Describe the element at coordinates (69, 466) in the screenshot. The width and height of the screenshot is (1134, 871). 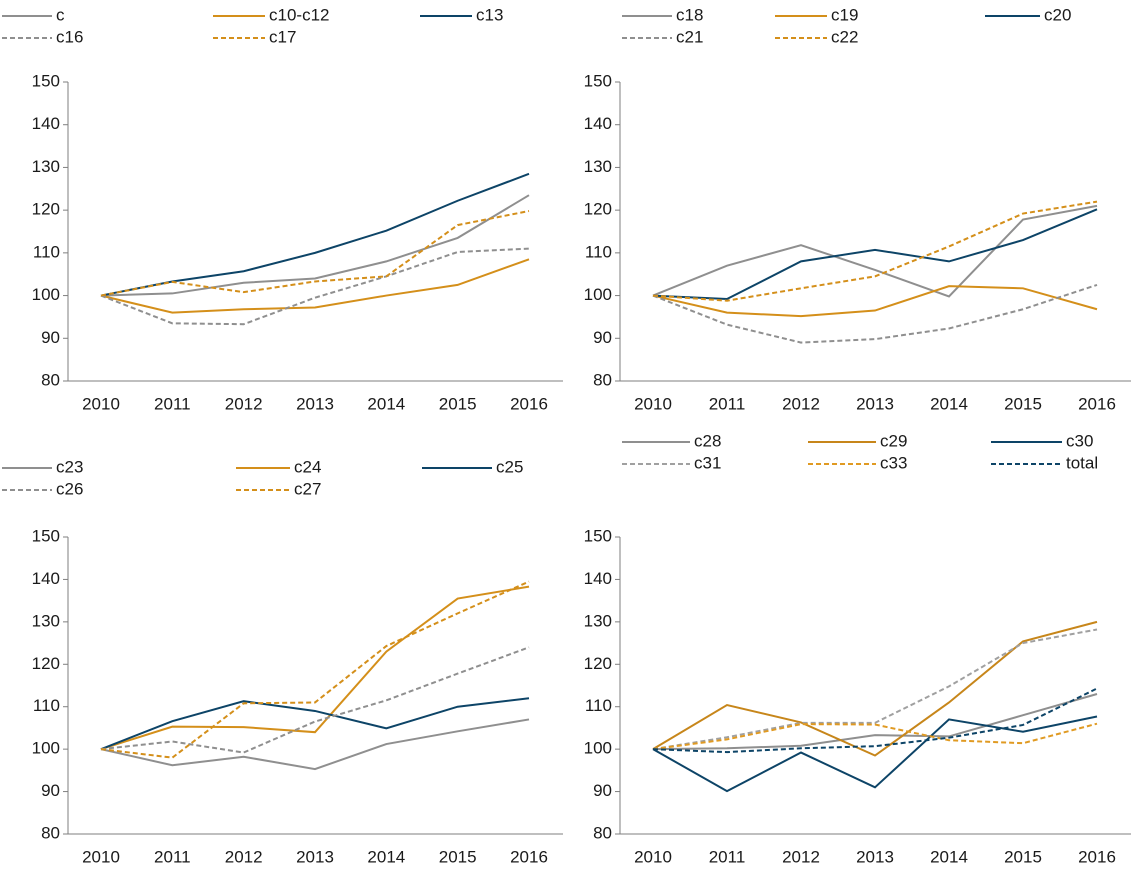
I see `legend-label: c23` at that location.